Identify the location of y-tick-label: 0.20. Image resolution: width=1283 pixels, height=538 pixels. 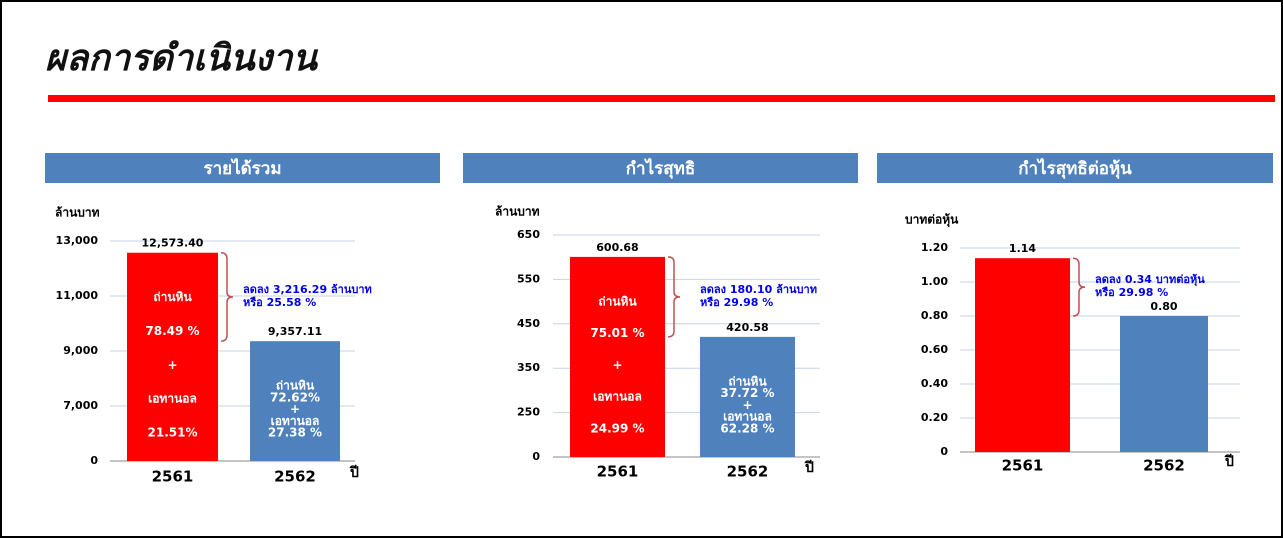
(934, 417).